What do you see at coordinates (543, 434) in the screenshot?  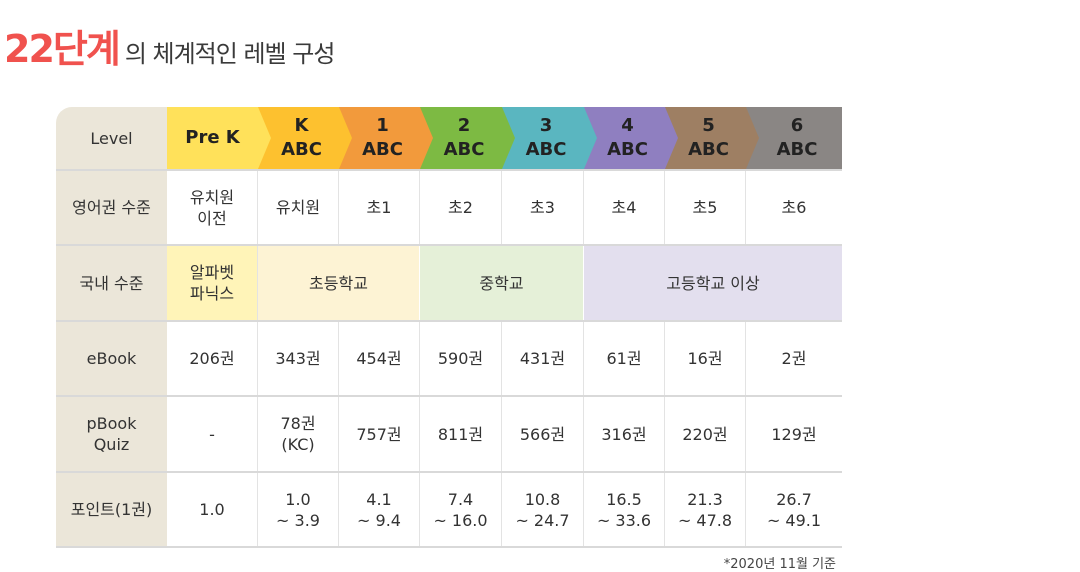 I see `table-cell: 566권` at bounding box center [543, 434].